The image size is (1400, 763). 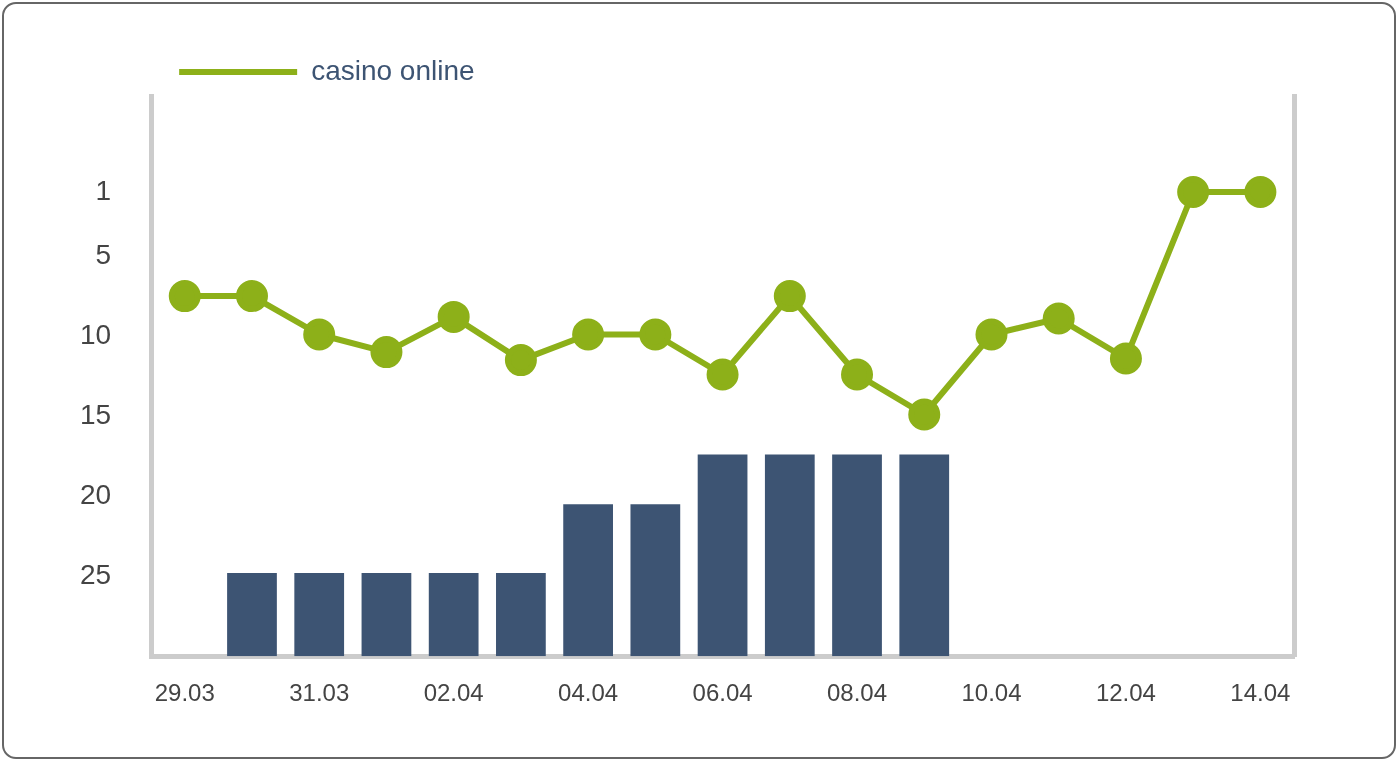 I want to click on y-tick-label: 5, so click(x=103, y=254).